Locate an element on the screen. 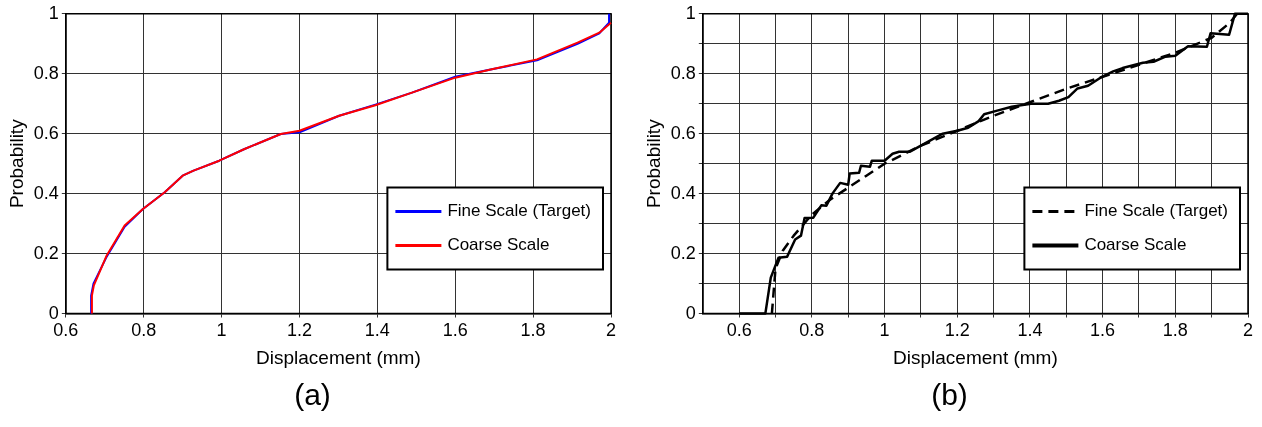  text: (b) is located at coordinates (949, 395).